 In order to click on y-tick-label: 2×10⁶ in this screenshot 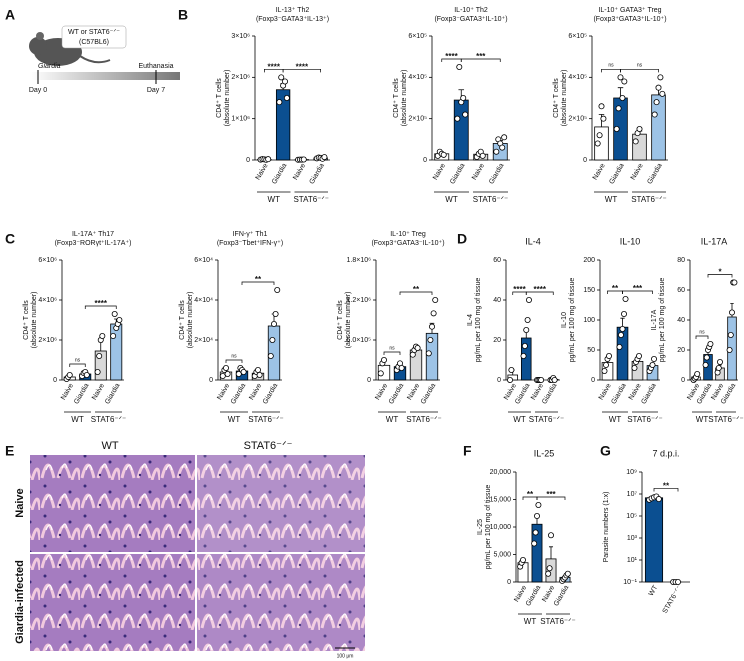, I will do `click(47, 340)`.